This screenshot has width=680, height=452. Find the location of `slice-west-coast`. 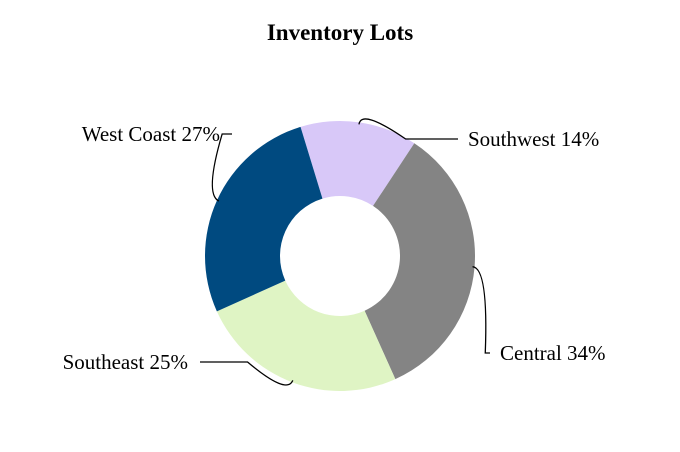

slice-west-coast is located at coordinates (264, 219).